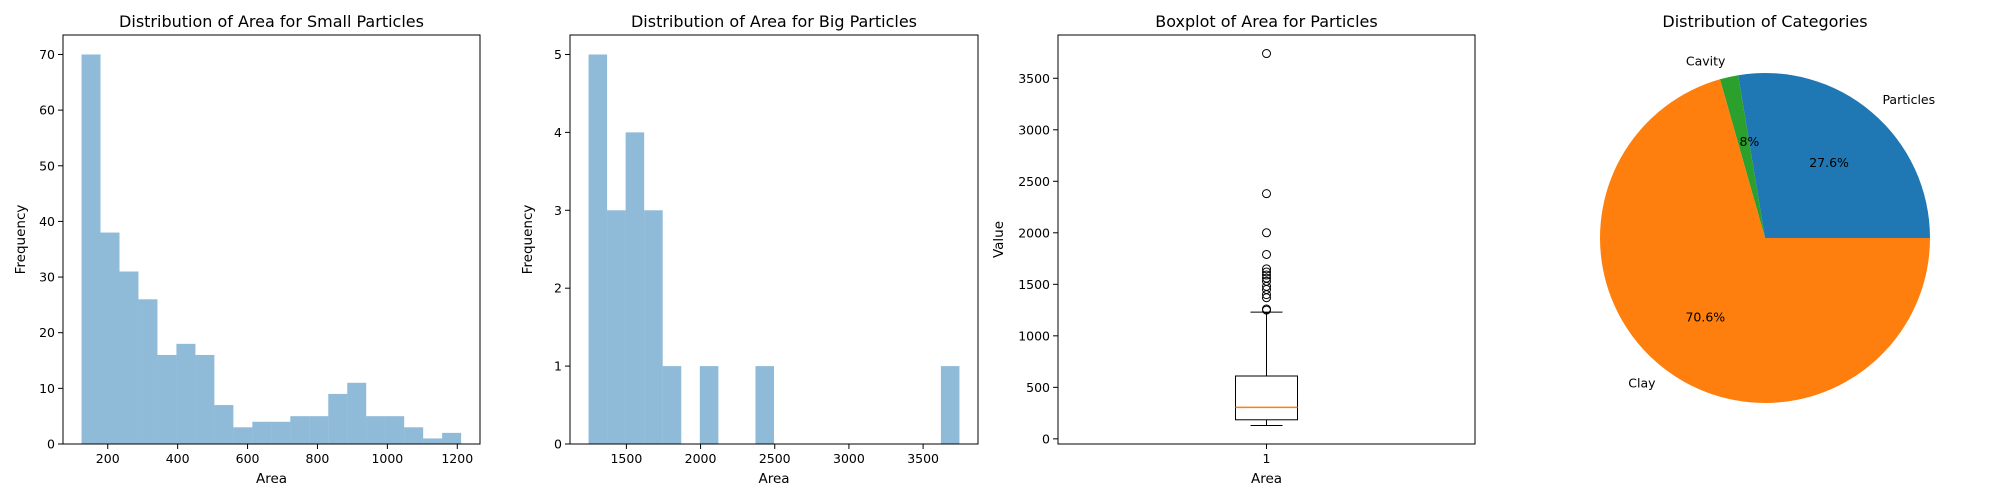 This screenshot has height=500, width=2000. What do you see at coordinates (387, 458) in the screenshot?
I see `x-tick-label: 1000` at bounding box center [387, 458].